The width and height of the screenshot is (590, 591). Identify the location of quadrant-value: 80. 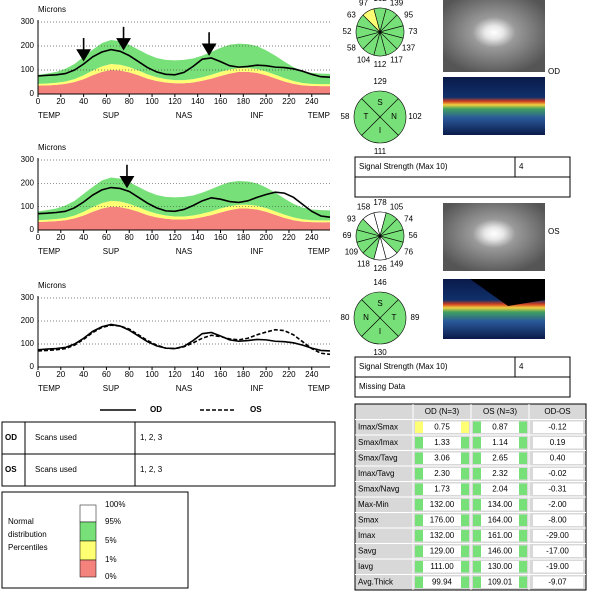
(345, 317).